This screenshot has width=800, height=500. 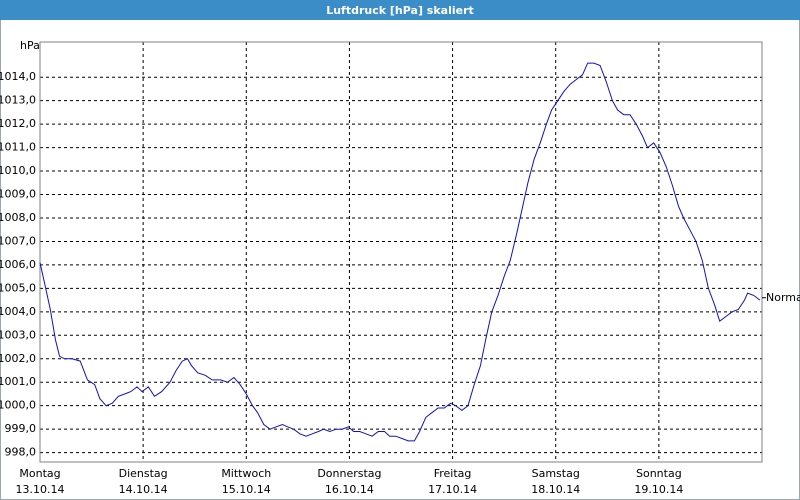 What do you see at coordinates (21, 452) in the screenshot?
I see `y-tick-label: 998,0` at bounding box center [21, 452].